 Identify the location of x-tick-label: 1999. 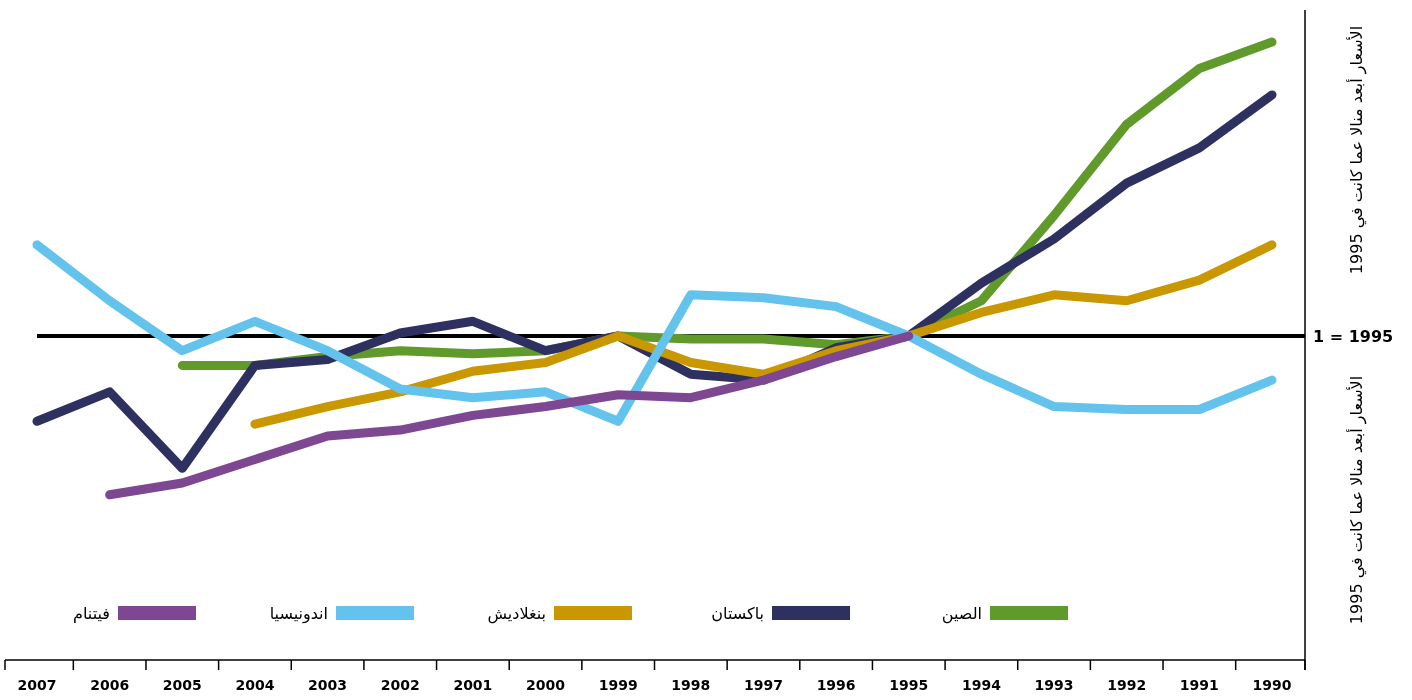
(618, 685).